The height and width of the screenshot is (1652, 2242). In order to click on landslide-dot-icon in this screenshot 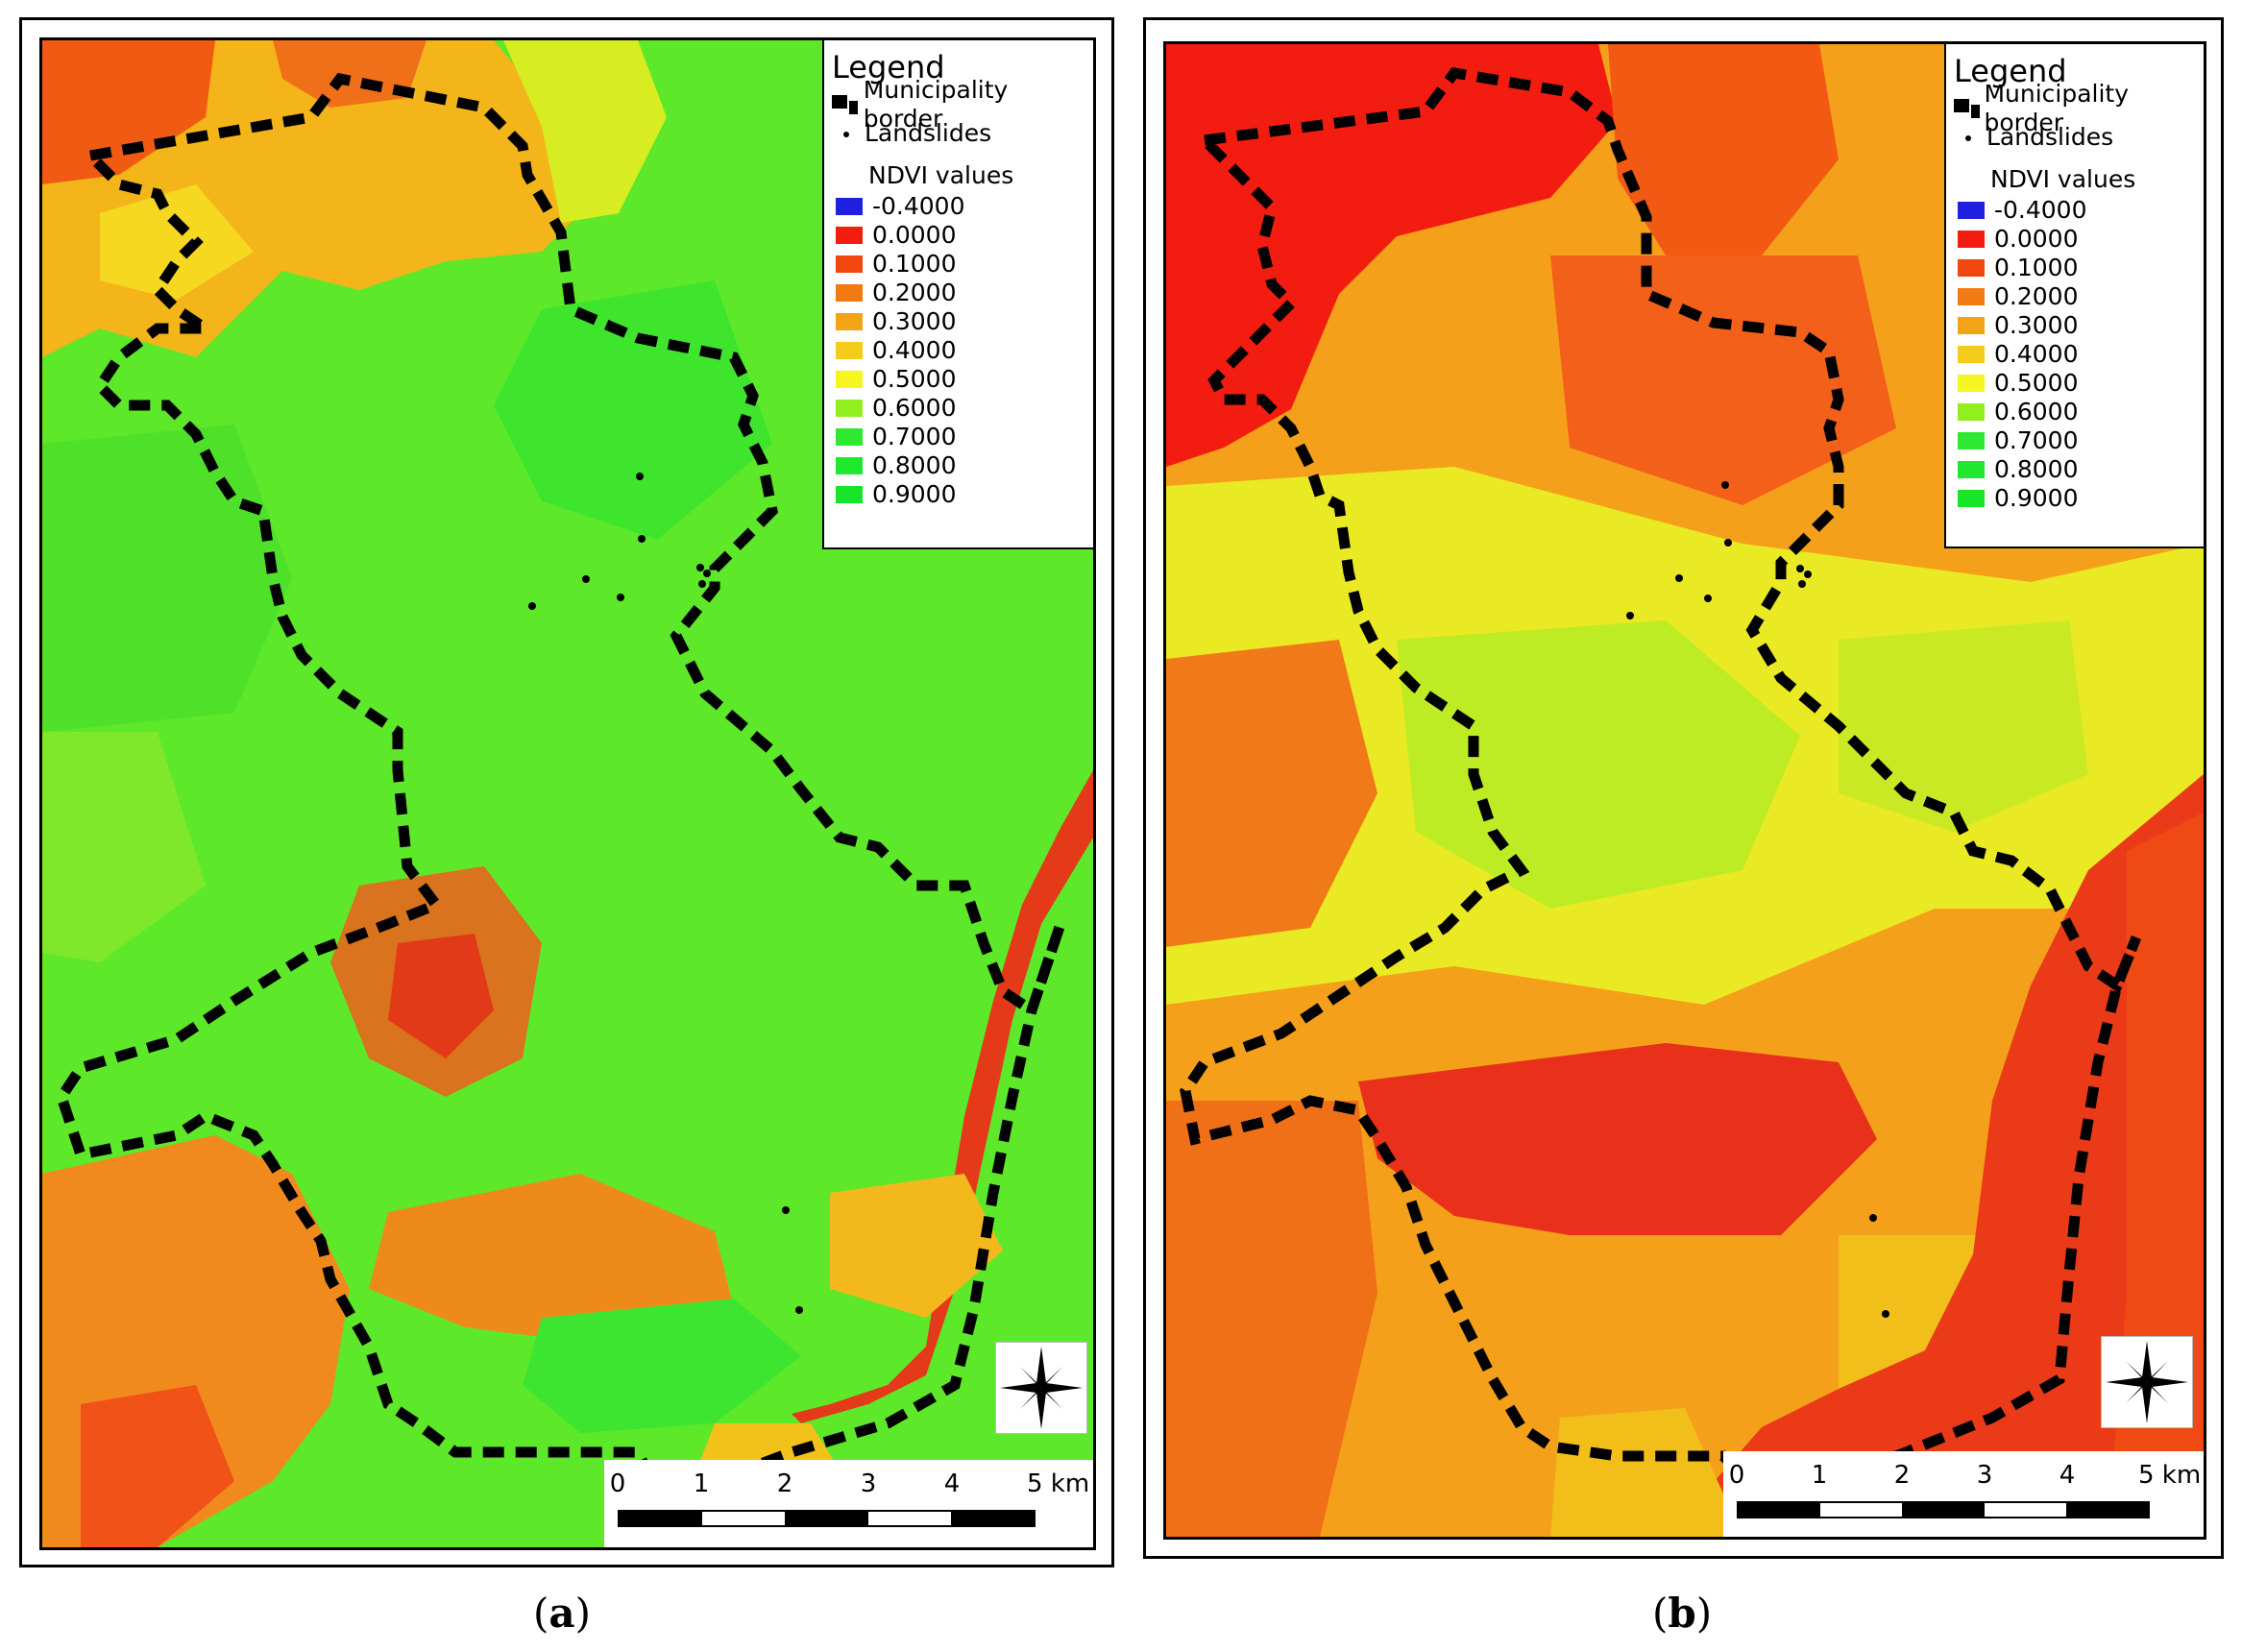, I will do `click(1969, 137)`.